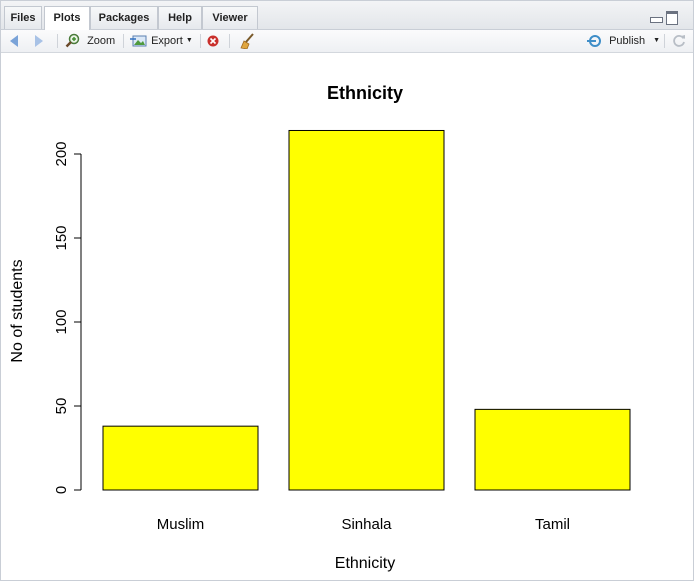  Describe the element at coordinates (627, 41) in the screenshot. I see `publish-label: Publish` at that location.